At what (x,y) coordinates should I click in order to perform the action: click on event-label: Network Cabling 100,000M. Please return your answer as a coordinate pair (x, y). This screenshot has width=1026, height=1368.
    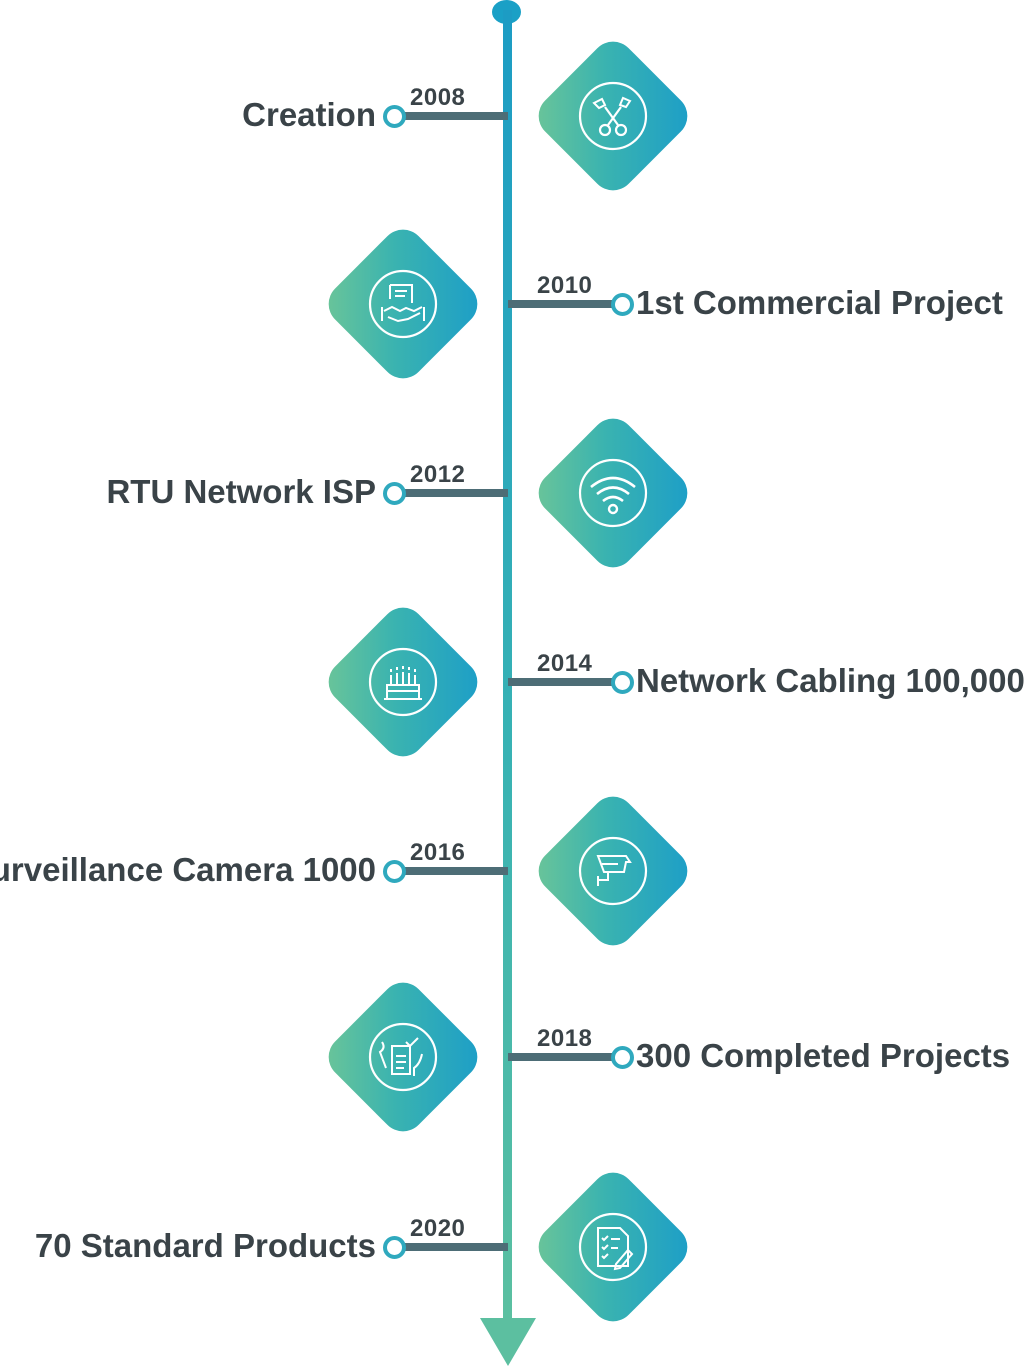
    Looking at the image, I should click on (831, 680).